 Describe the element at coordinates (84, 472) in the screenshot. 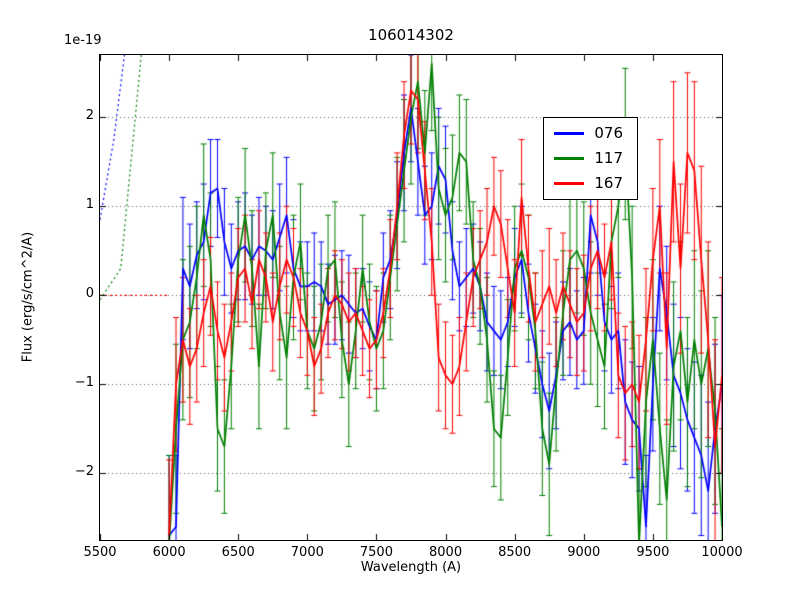

I see `y-tick-label: −2` at that location.